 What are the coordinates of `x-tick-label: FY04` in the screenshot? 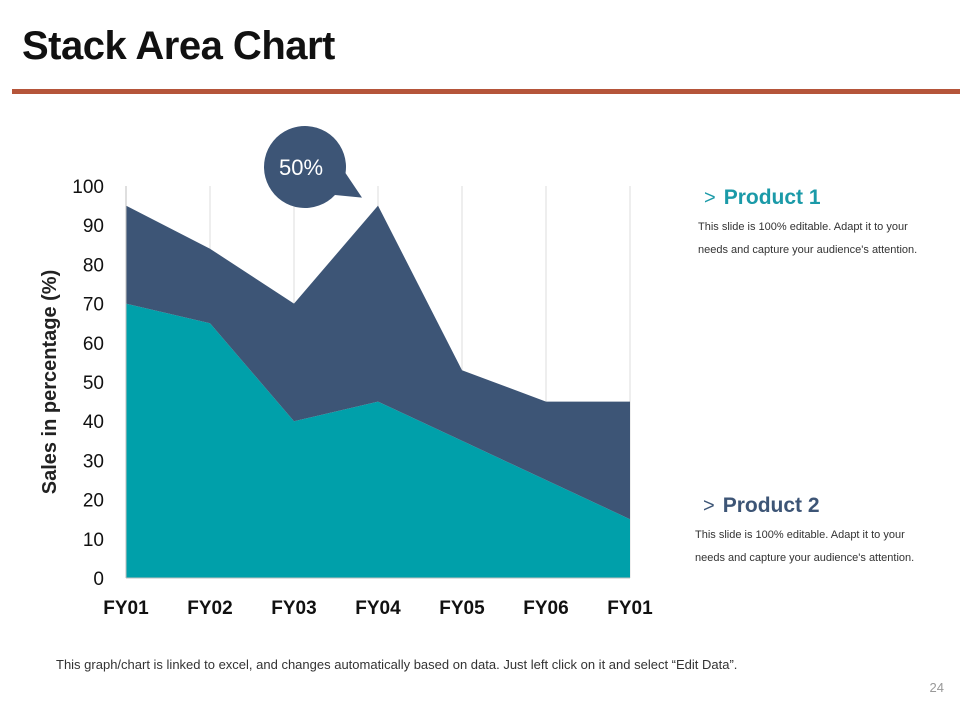 It's located at (378, 608).